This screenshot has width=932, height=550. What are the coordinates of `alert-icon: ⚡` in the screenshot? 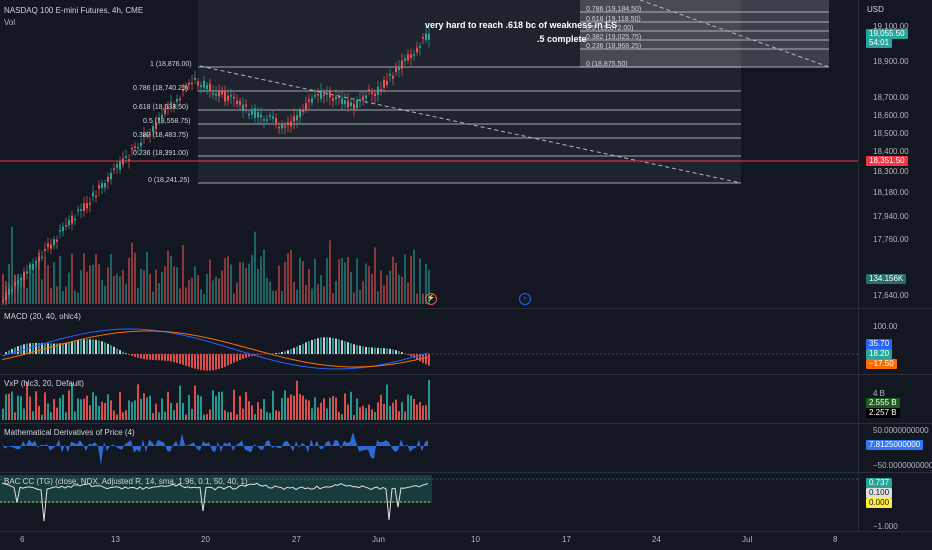 It's located at (431, 299).